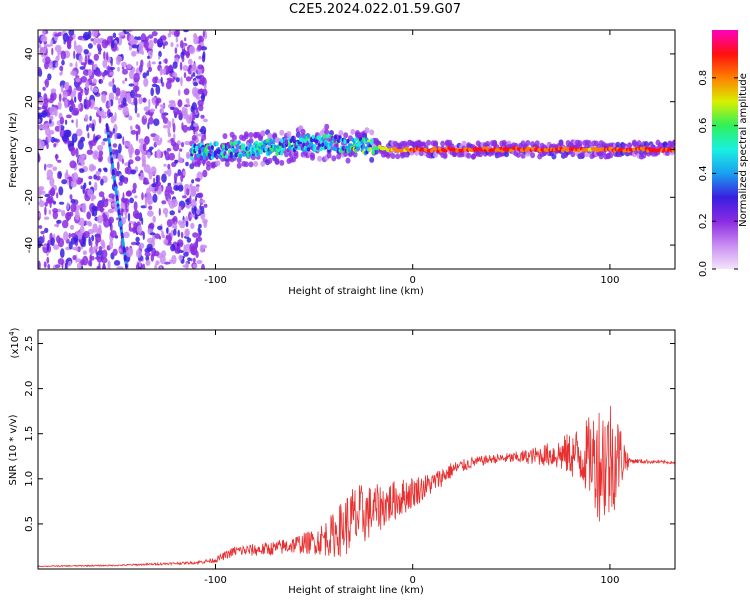 This screenshot has height=600, width=750. Describe the element at coordinates (29, 54) in the screenshot. I see `y-tick-label: 40` at that location.